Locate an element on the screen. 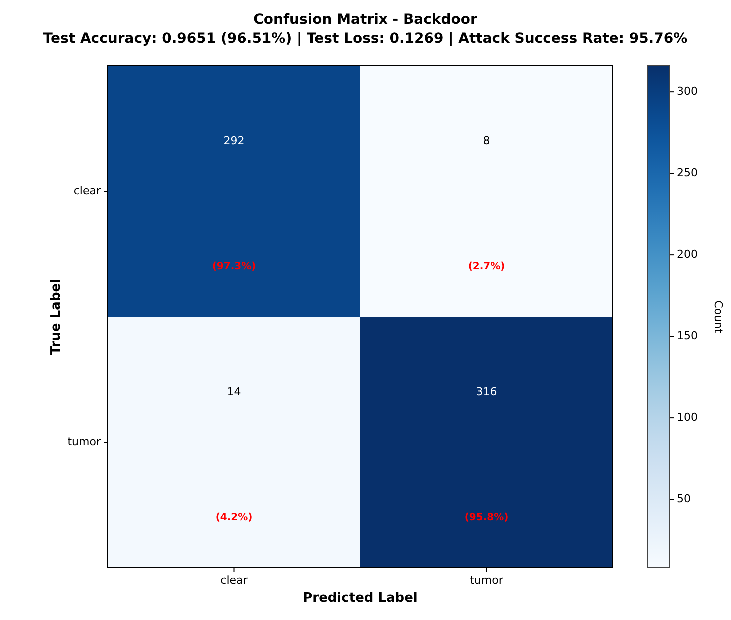 Image resolution: width=731 pixels, height=620 pixels. color-bar-title: Count is located at coordinates (718, 317).